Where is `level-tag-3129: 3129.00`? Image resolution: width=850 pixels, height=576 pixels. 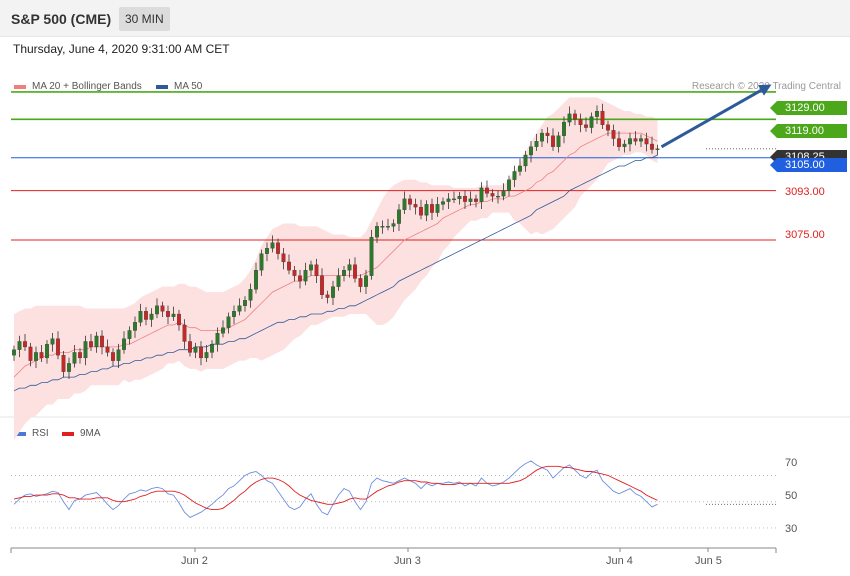
level-tag-3129: 3129.00 is located at coordinates (808, 108).